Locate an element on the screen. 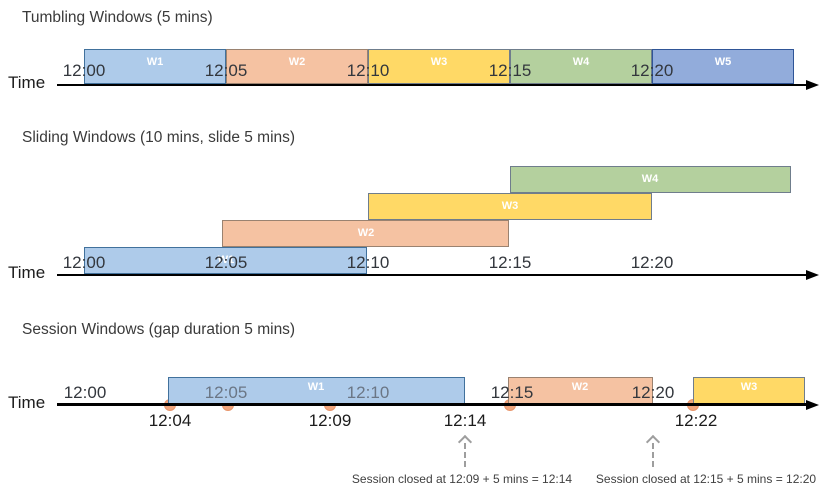 The width and height of the screenshot is (829, 498). tumbling-window-w1-label: W1 is located at coordinates (155, 62).